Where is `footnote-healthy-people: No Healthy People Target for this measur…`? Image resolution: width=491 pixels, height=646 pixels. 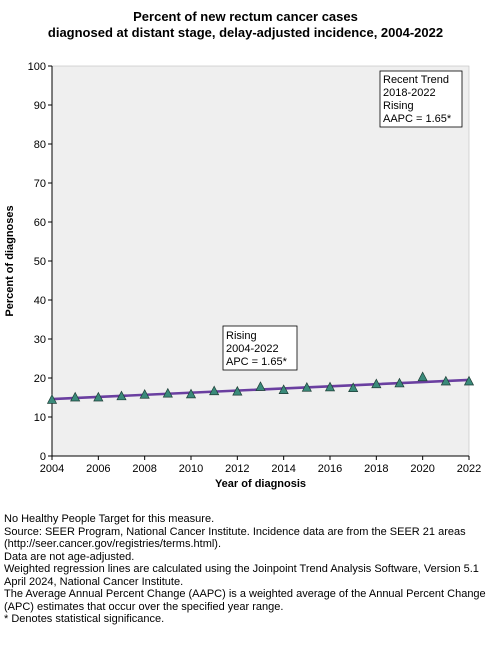
footnote-healthy-people: No Healthy People Target for this measur… is located at coordinates (109, 519).